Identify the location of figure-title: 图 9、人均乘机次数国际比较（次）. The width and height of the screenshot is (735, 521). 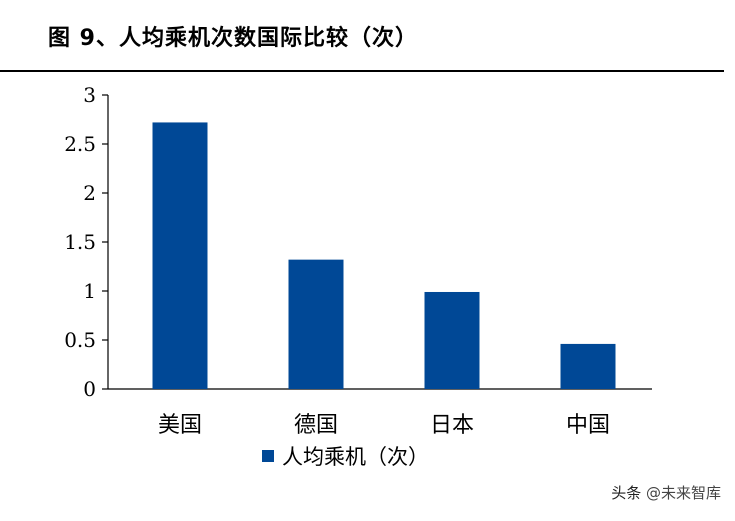
(233, 38).